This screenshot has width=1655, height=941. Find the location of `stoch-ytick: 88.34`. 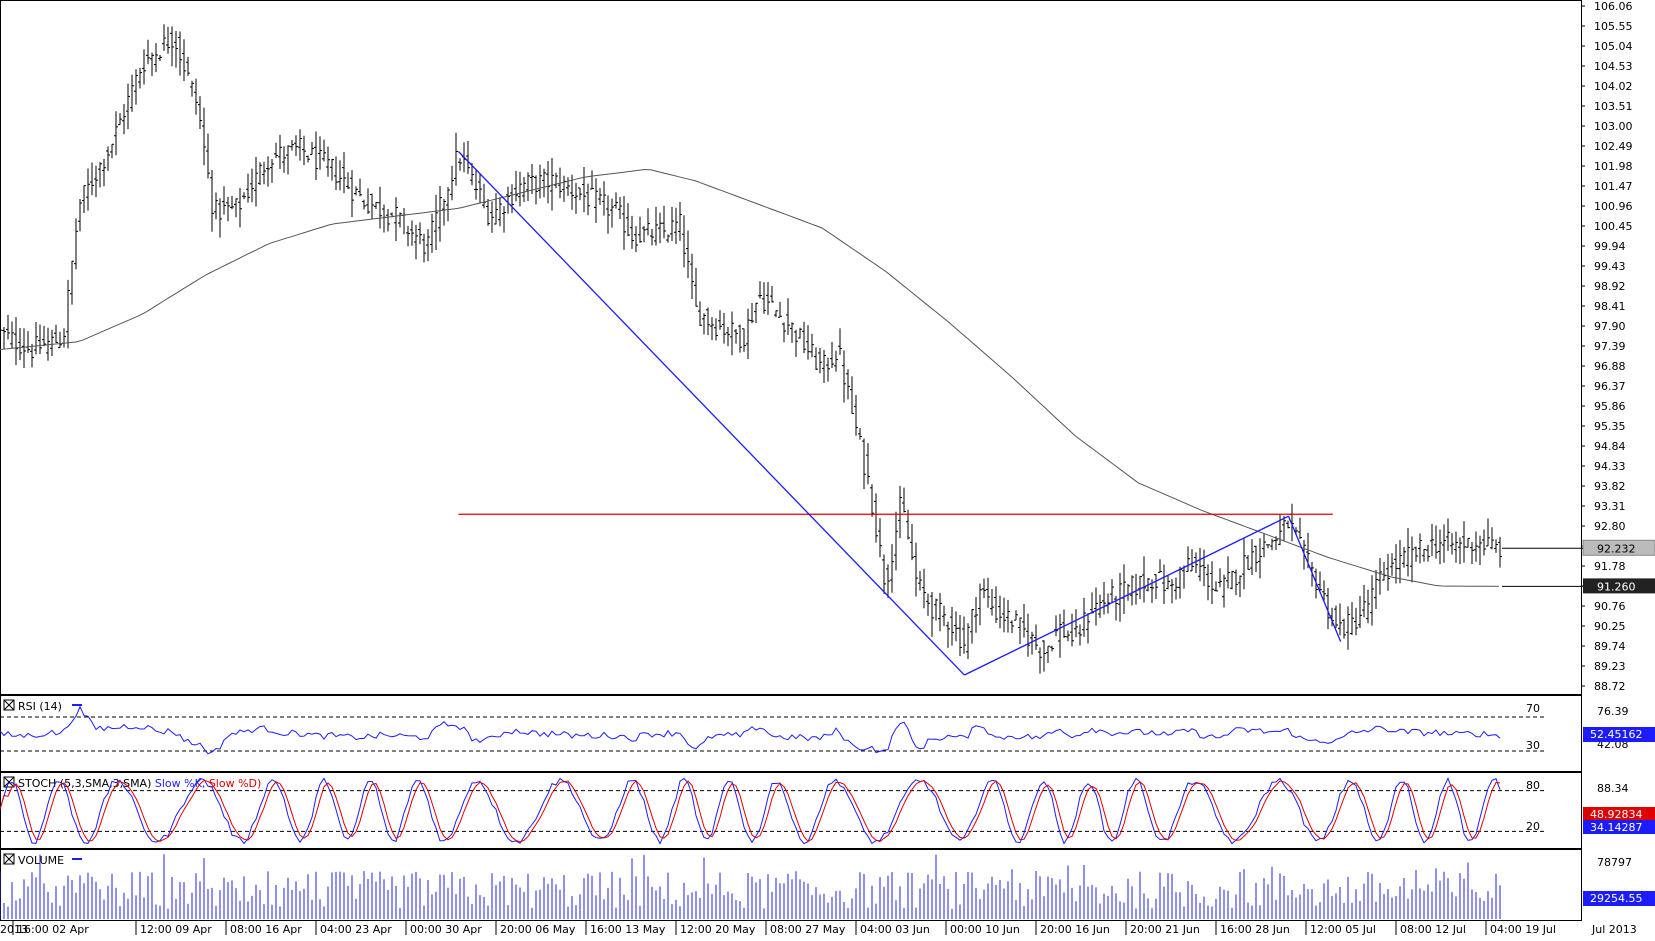

stoch-ytick: 88.34 is located at coordinates (1613, 788).